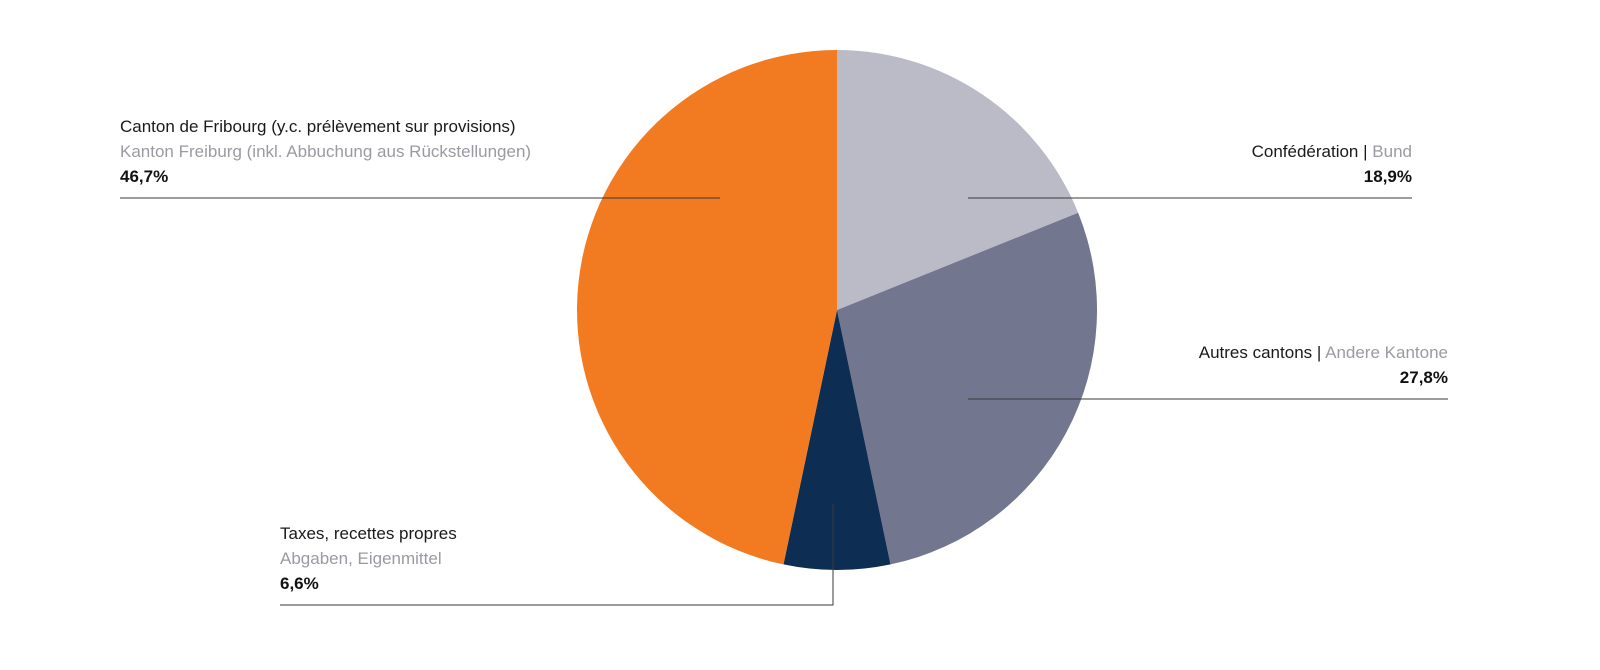  I want to click on label-autres-cantons-de: Andere Kantone, so click(1386, 352).